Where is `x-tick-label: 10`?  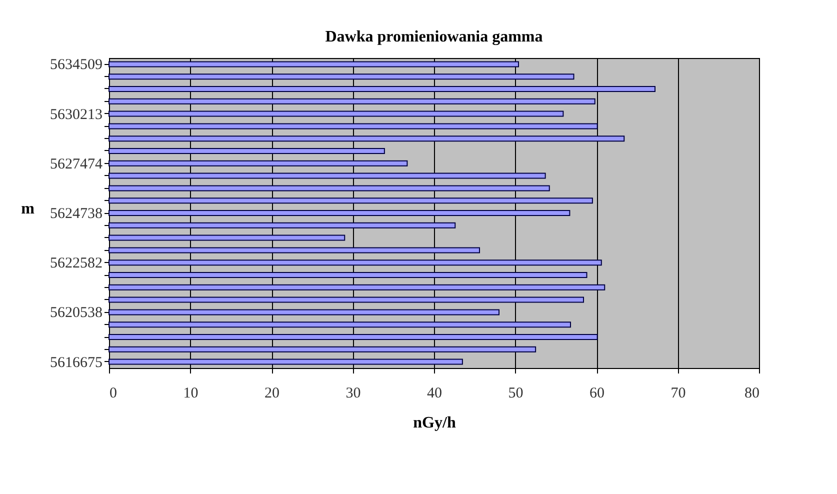 x-tick-label: 10 is located at coordinates (190, 394).